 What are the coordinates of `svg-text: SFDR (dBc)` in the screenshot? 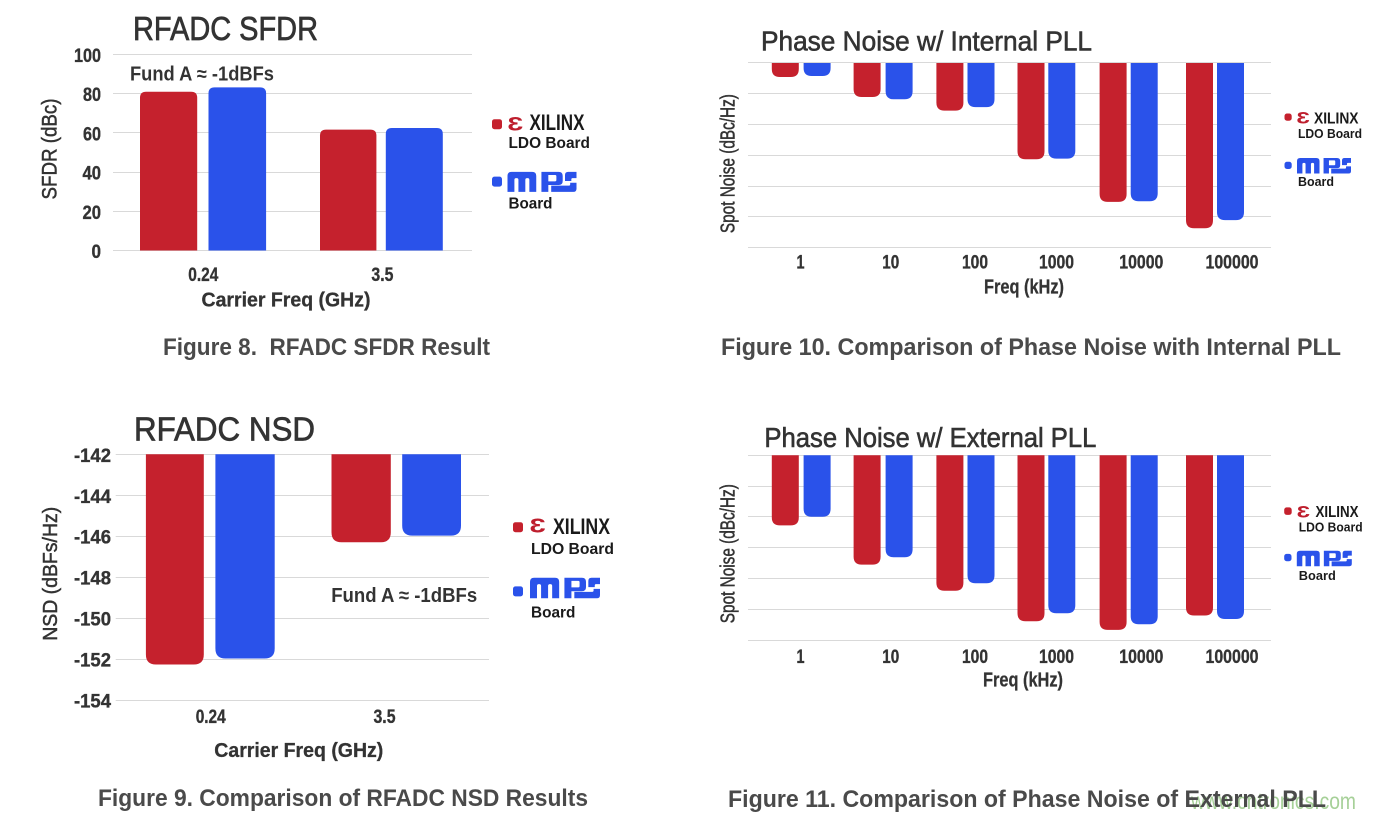 It's located at (50, 149).